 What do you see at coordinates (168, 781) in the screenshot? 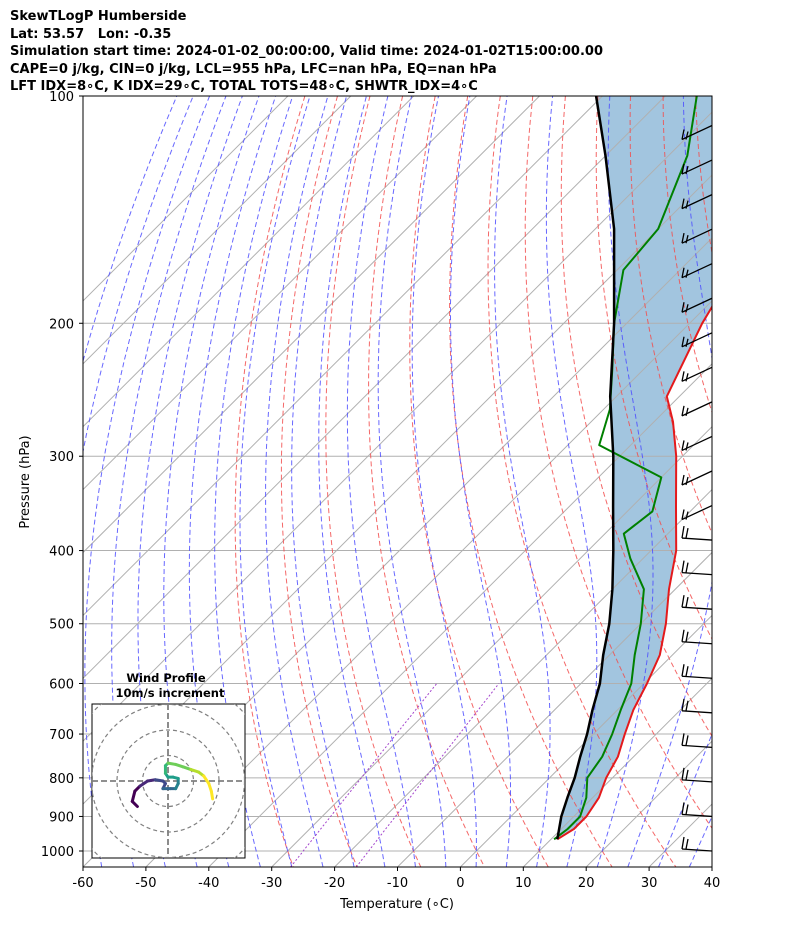
I see `hodograph-area` at bounding box center [168, 781].